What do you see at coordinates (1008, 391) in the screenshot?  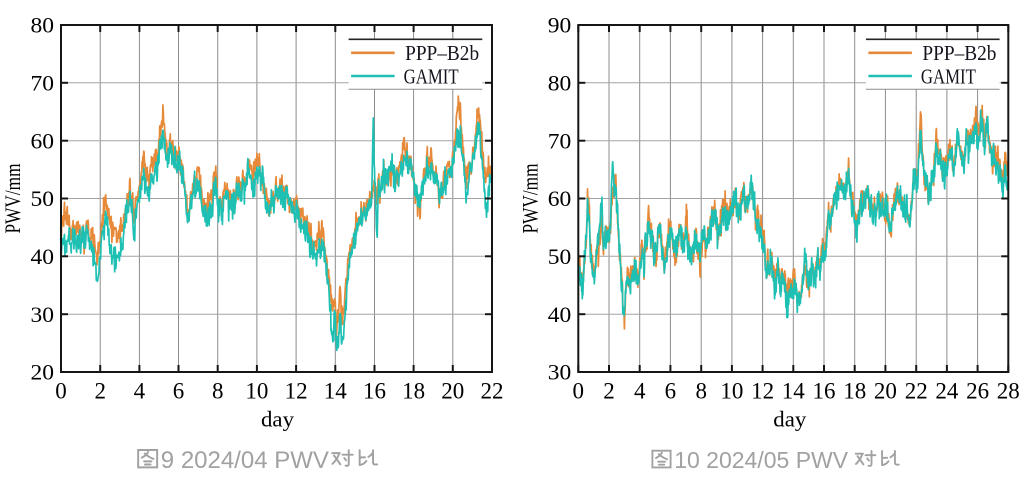 I see `svg-text: 28` at bounding box center [1008, 391].